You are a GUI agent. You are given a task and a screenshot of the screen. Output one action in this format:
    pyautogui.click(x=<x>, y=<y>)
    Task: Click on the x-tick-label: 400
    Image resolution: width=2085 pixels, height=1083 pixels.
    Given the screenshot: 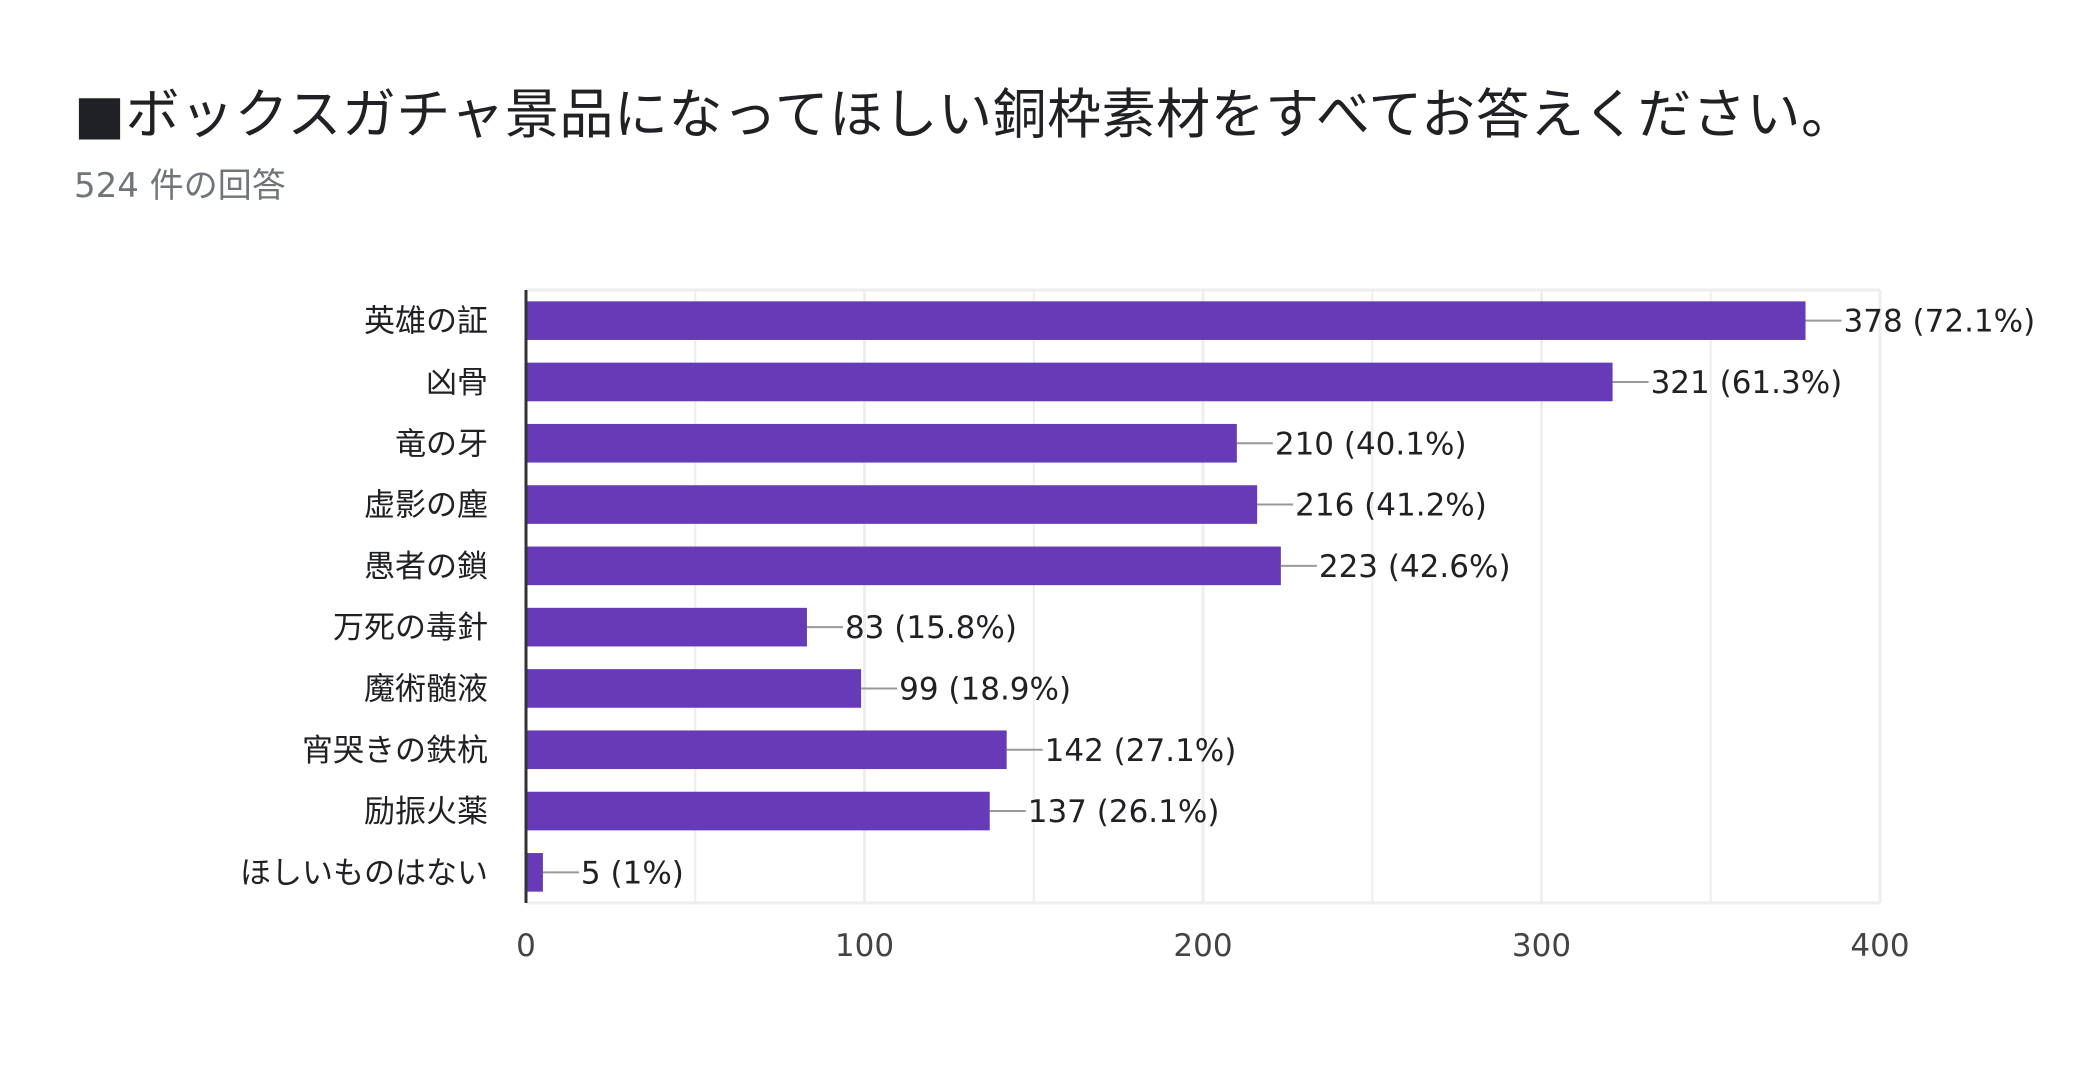 What is the action you would take?
    pyautogui.click(x=1879, y=946)
    